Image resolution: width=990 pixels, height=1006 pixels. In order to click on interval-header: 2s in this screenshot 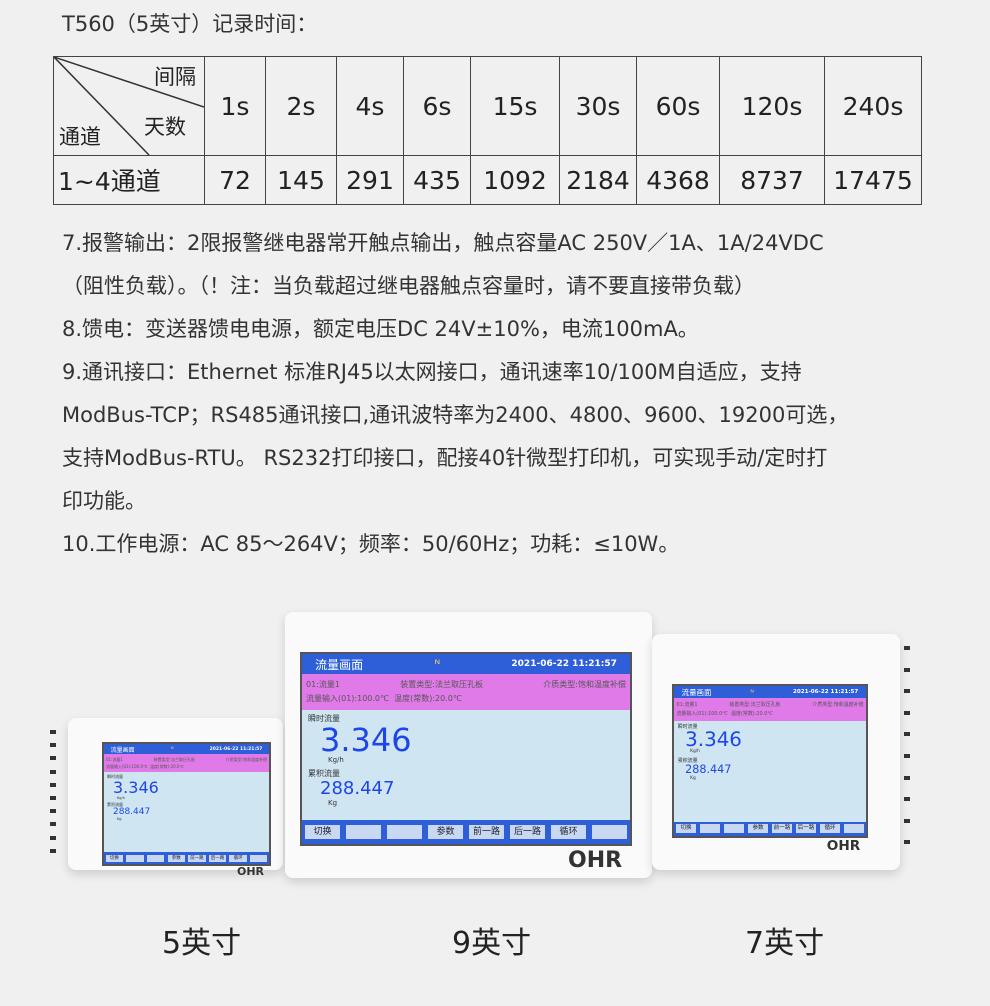, I will do `click(301, 106)`.